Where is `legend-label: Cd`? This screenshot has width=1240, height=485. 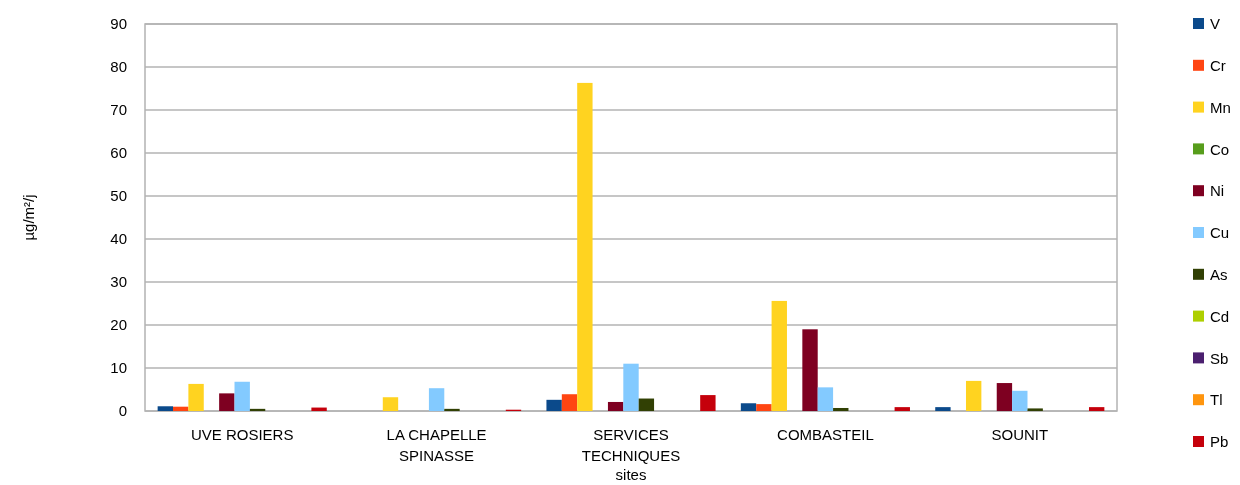
legend-label: Cd is located at coordinates (1220, 316).